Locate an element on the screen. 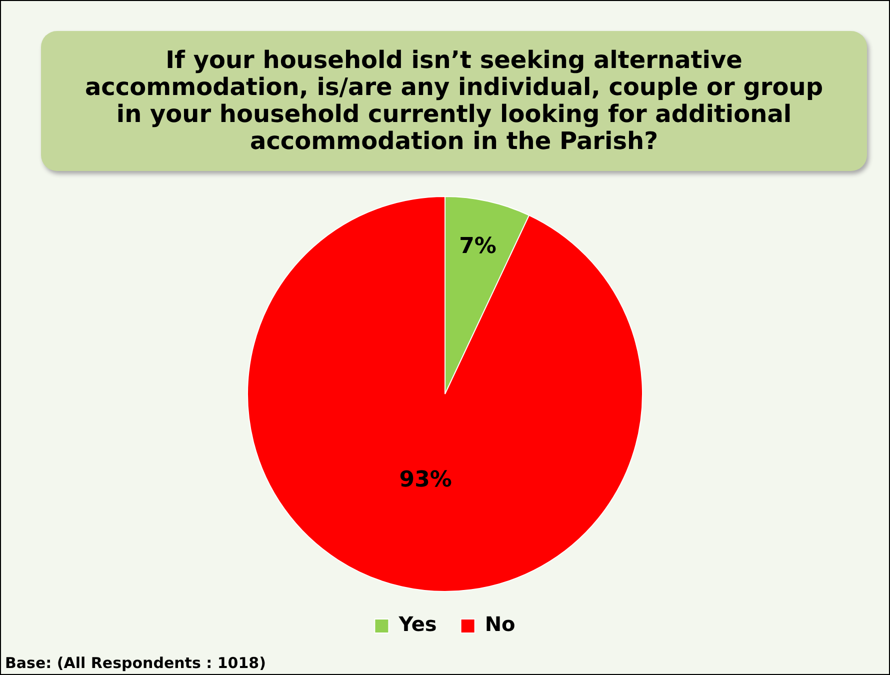  legend-label: Yes is located at coordinates (417, 624).